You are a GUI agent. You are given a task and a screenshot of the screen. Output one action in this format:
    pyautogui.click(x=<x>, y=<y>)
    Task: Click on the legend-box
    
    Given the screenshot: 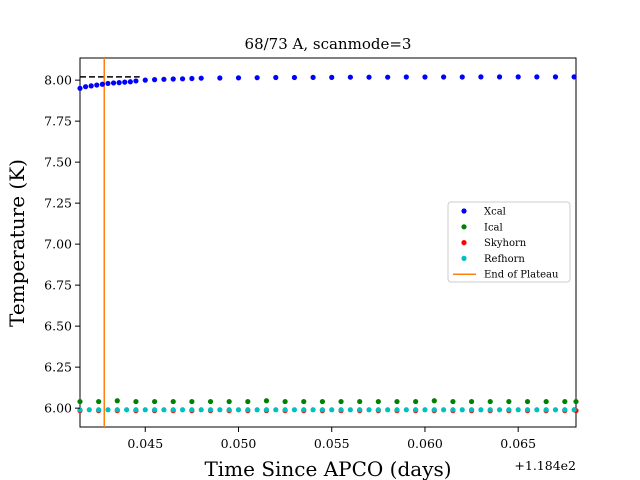 What is the action you would take?
    pyautogui.click(x=509, y=242)
    